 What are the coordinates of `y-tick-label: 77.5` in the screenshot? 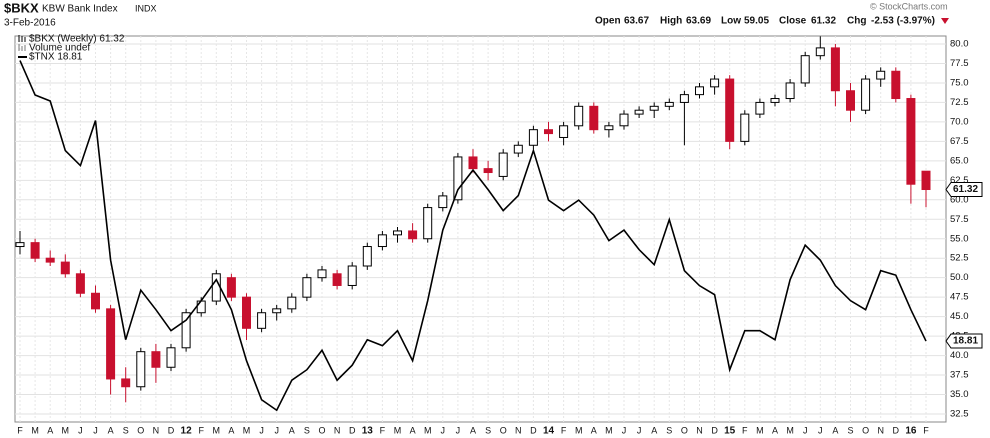 It's located at (959, 63).